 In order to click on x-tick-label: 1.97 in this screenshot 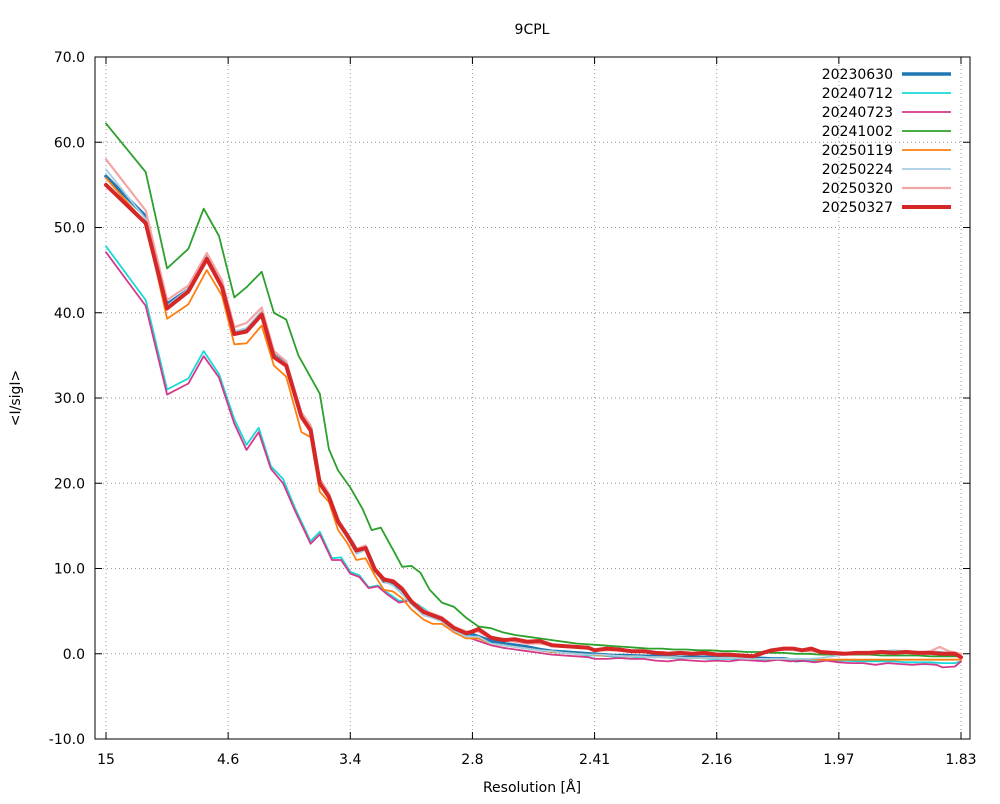, I will do `click(838, 760)`.